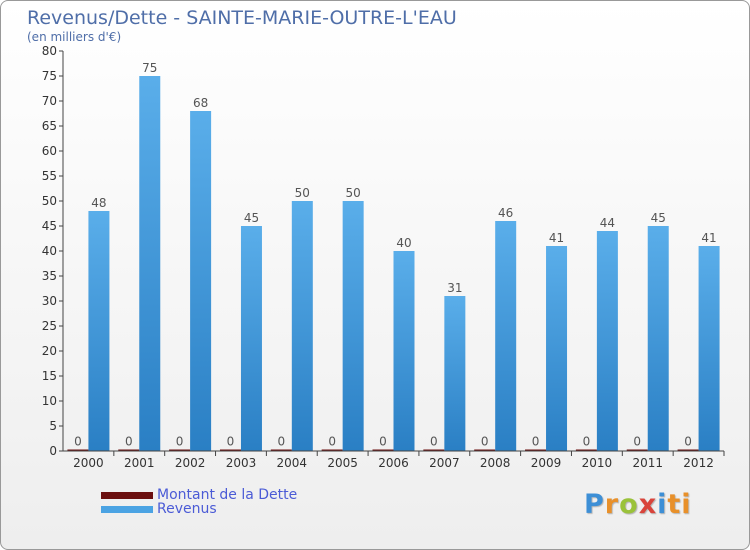  Describe the element at coordinates (292, 463) in the screenshot. I see `x-tick-label: 2004` at that location.